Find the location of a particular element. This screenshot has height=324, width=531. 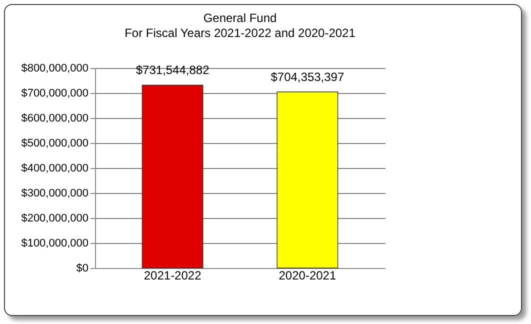

x-tick-label: 2021-2022 is located at coordinates (173, 275).